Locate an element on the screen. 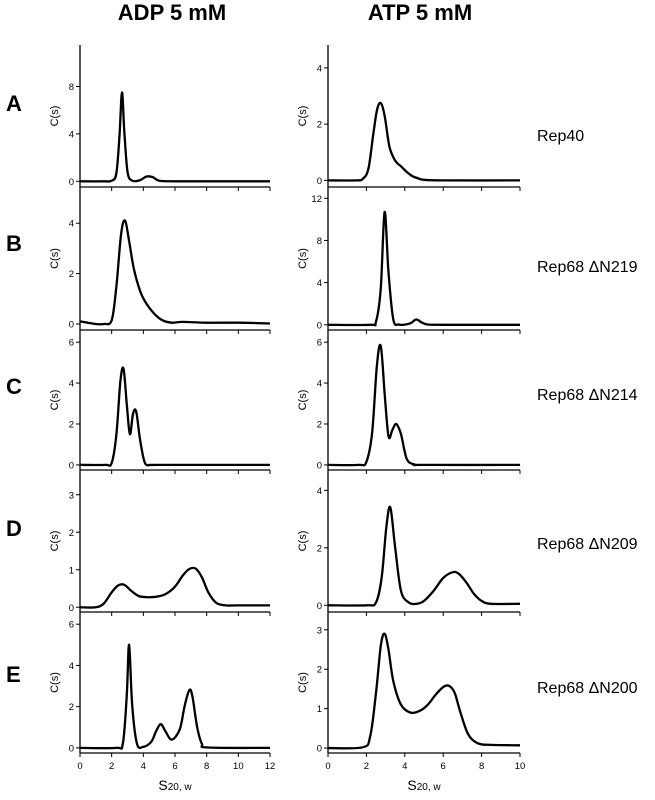 This screenshot has width=655, height=800. y-tick-label-e-atp: 3 is located at coordinates (319, 630).